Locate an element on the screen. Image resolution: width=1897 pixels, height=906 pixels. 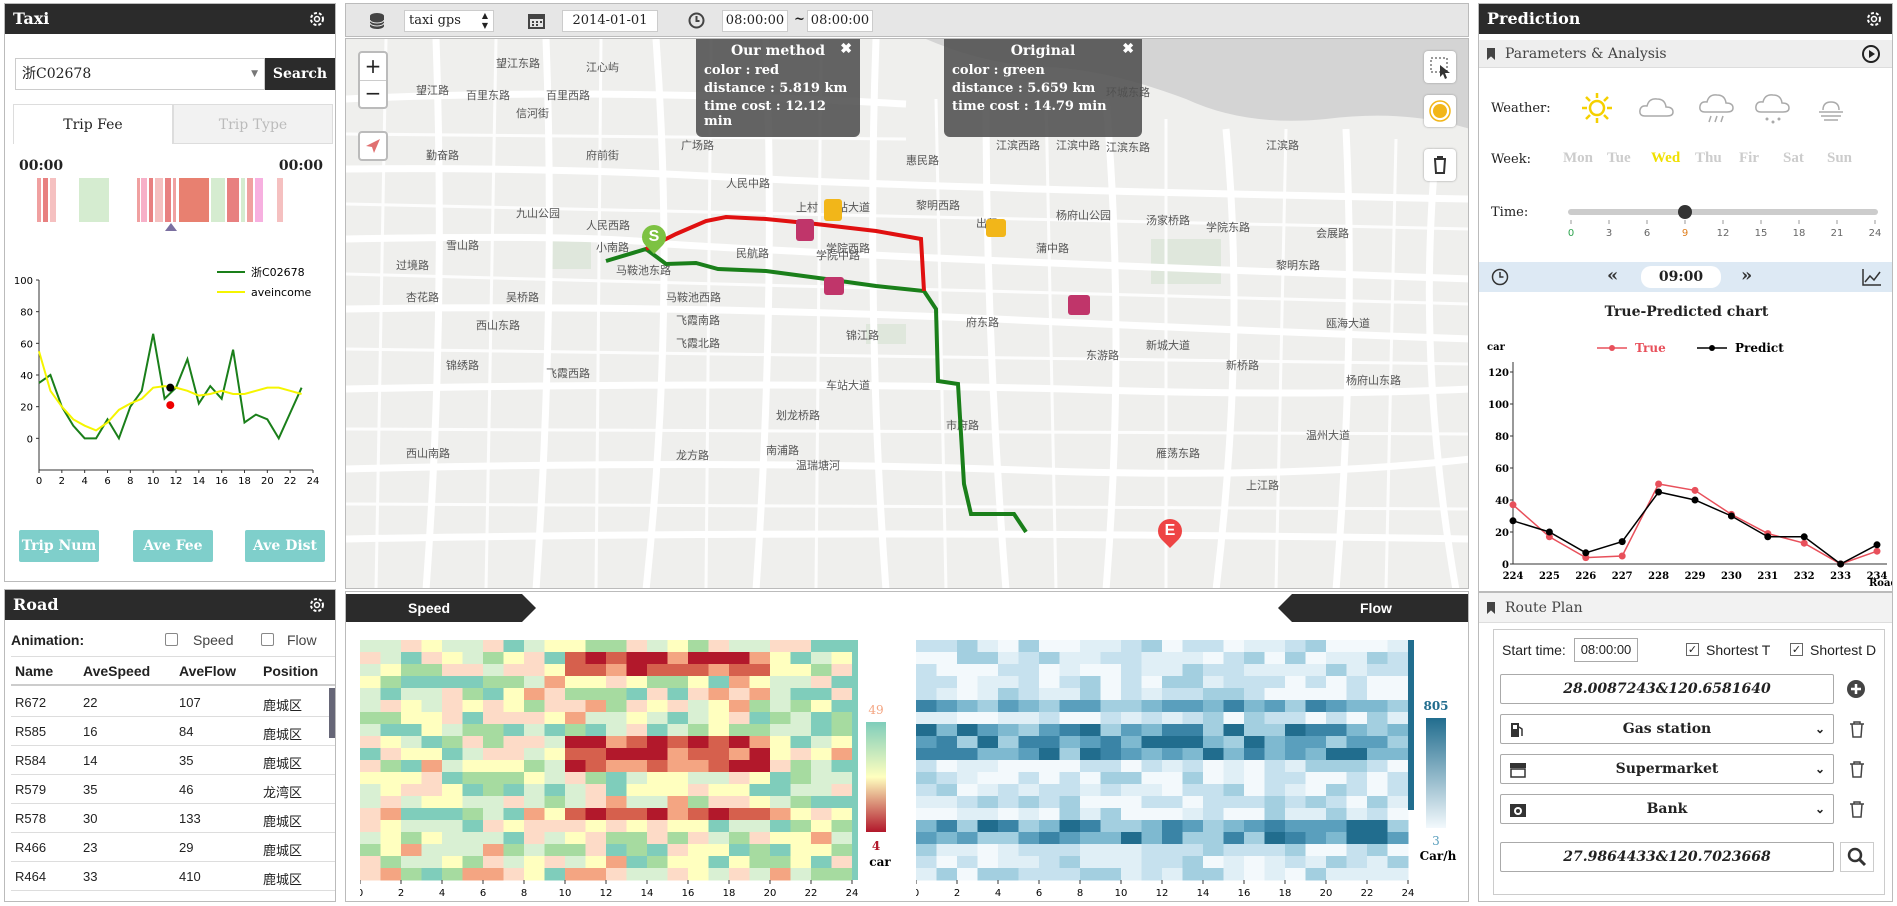
delete-tool-button is located at coordinates (1440, 165).